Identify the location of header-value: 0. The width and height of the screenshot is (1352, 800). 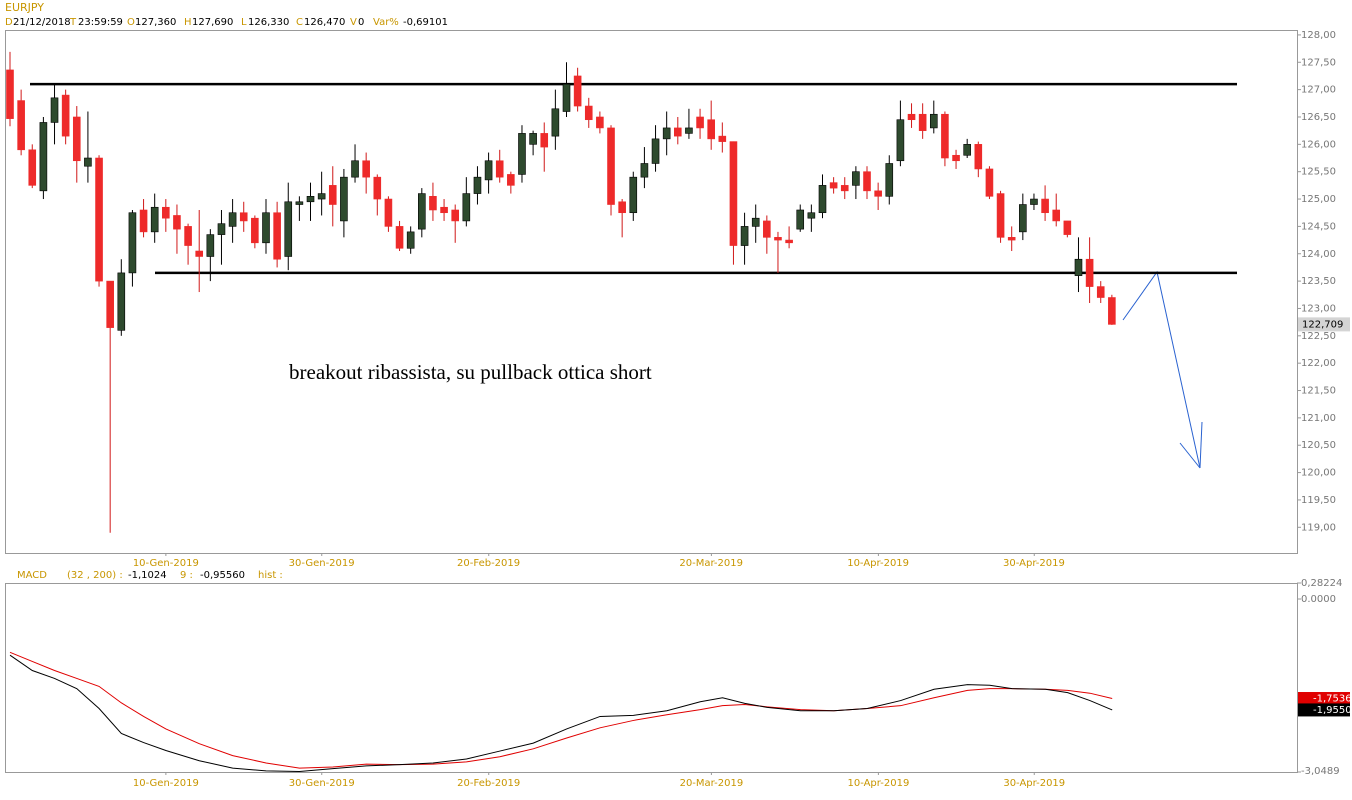
(361, 22).